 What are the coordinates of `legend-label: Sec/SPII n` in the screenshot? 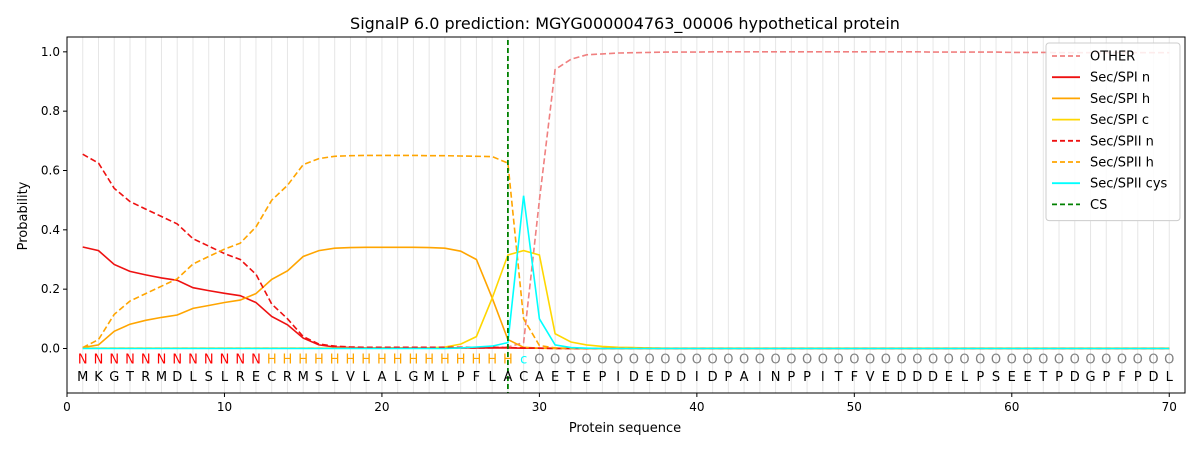 It's located at (1122, 141).